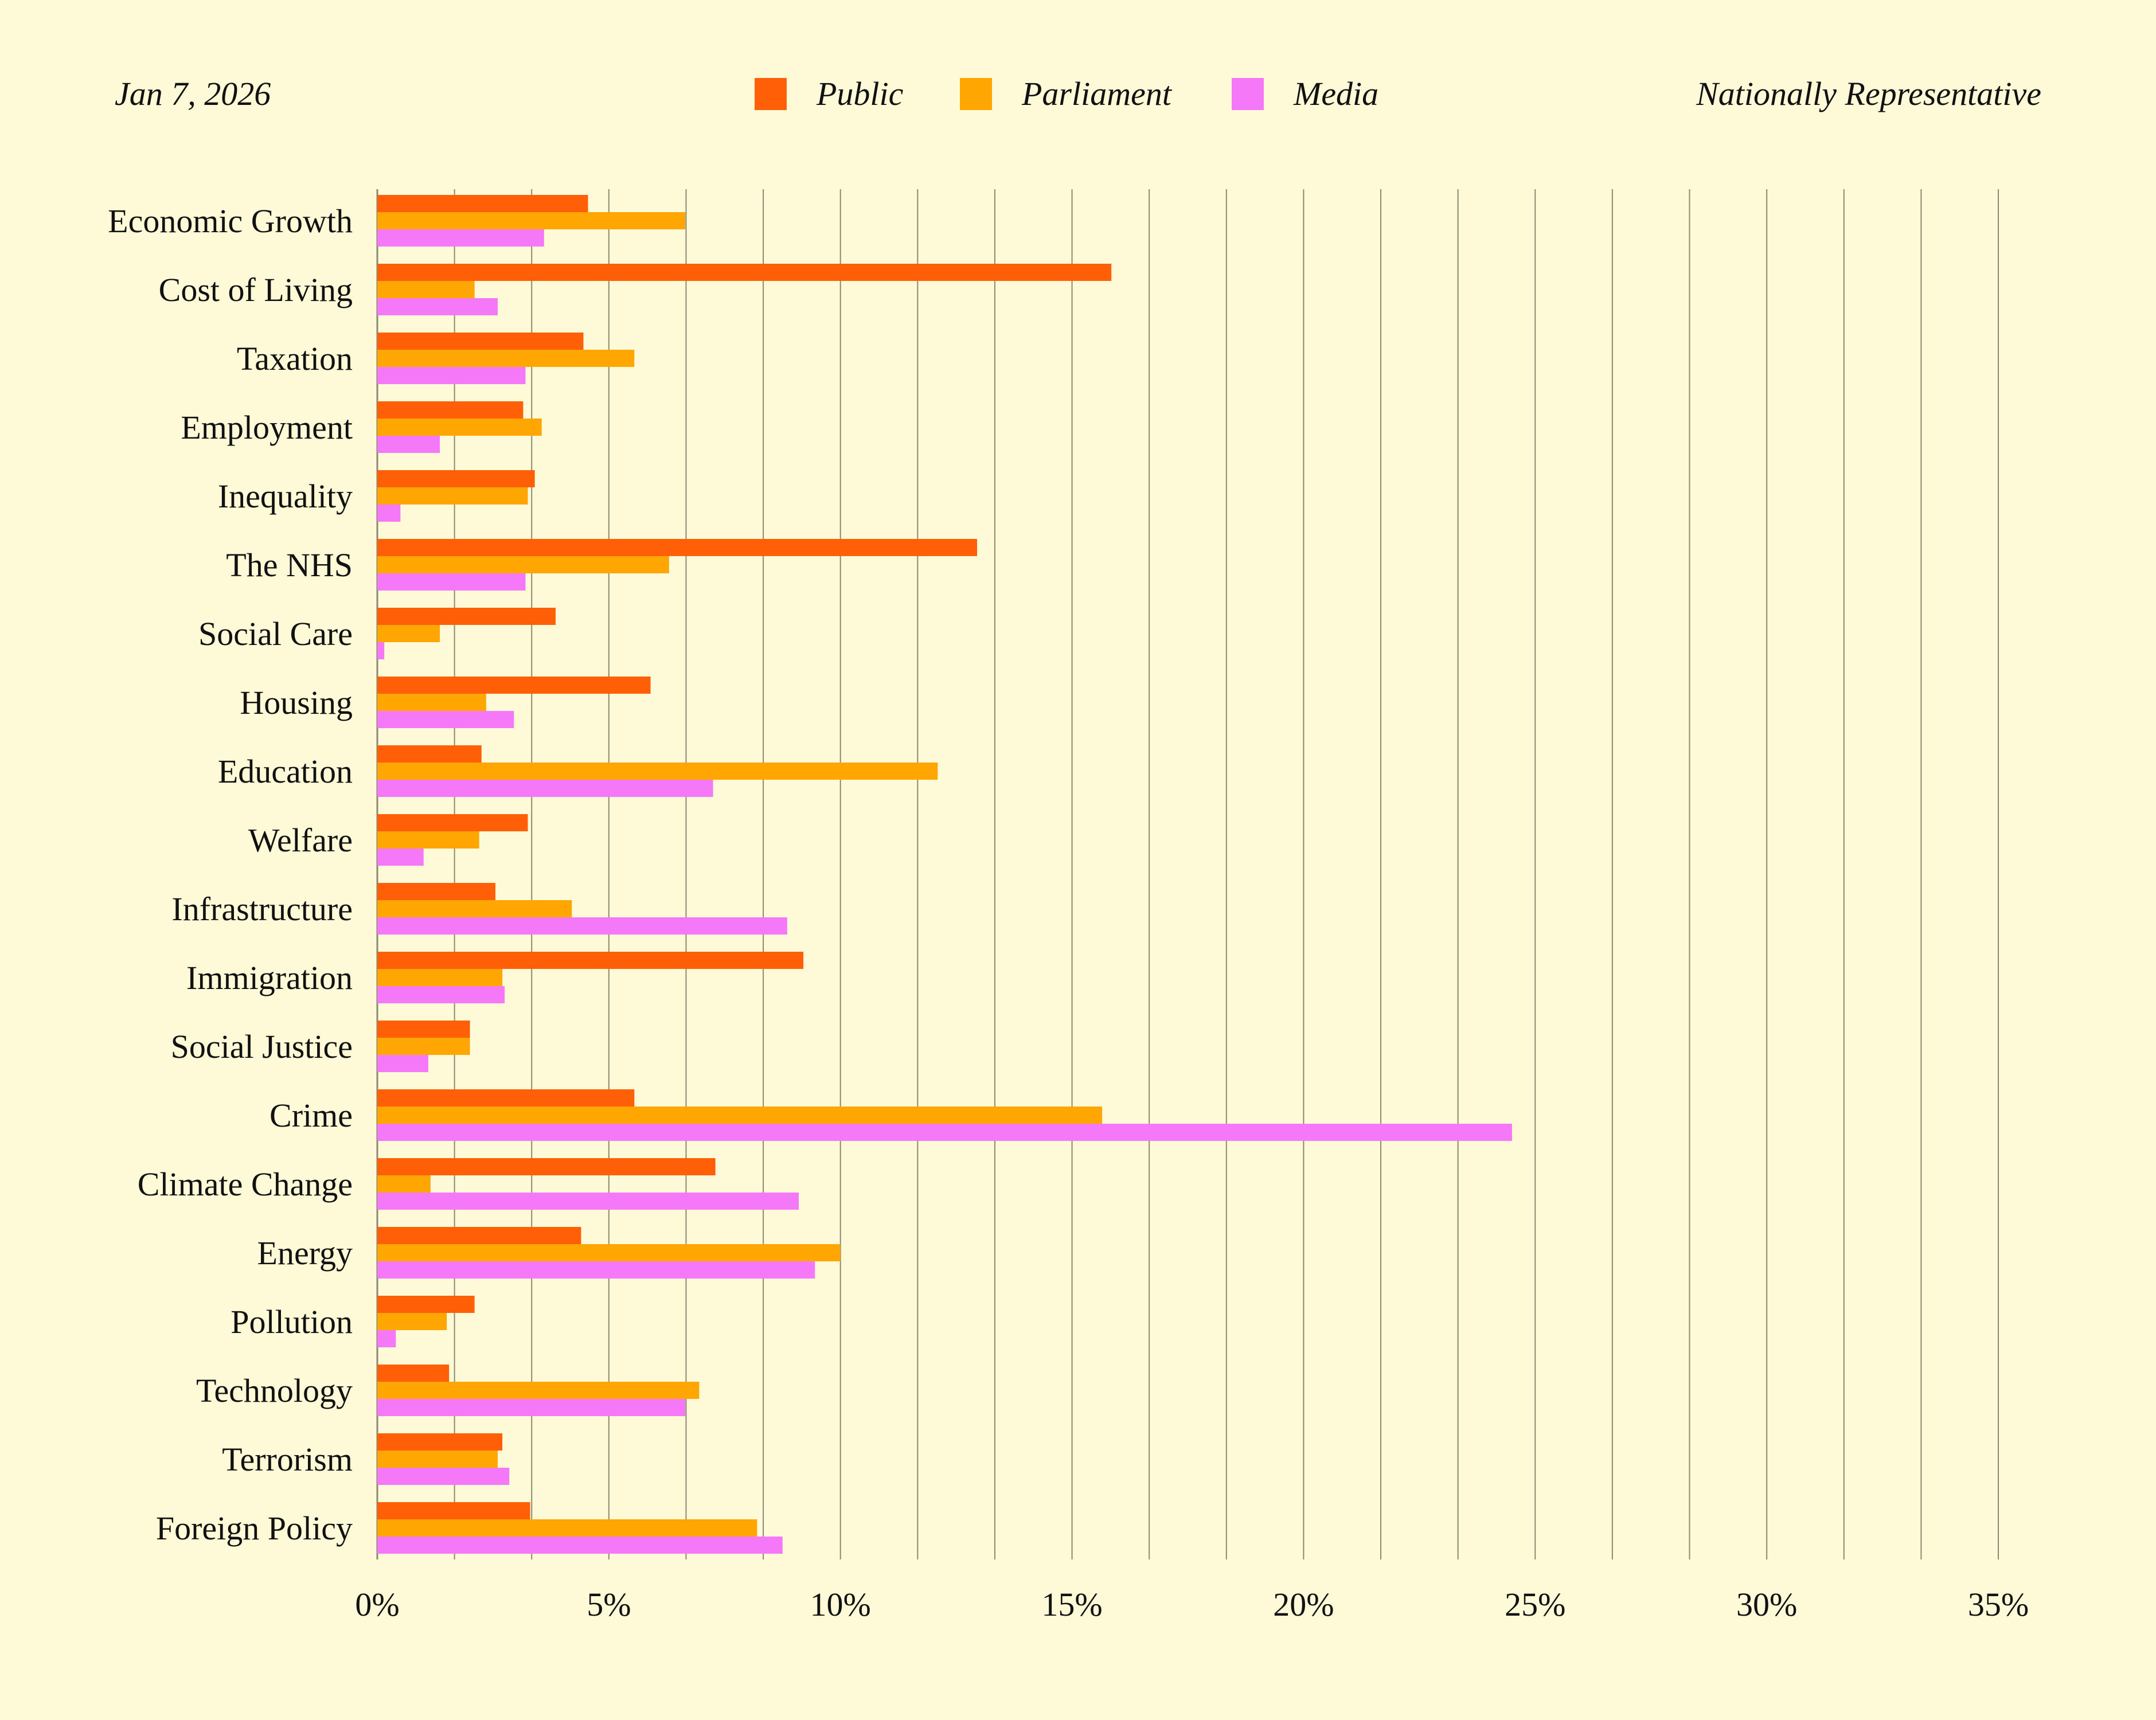 The image size is (2156, 1720). Describe the element at coordinates (292, 1322) in the screenshot. I see `category-label: Pollution` at that location.